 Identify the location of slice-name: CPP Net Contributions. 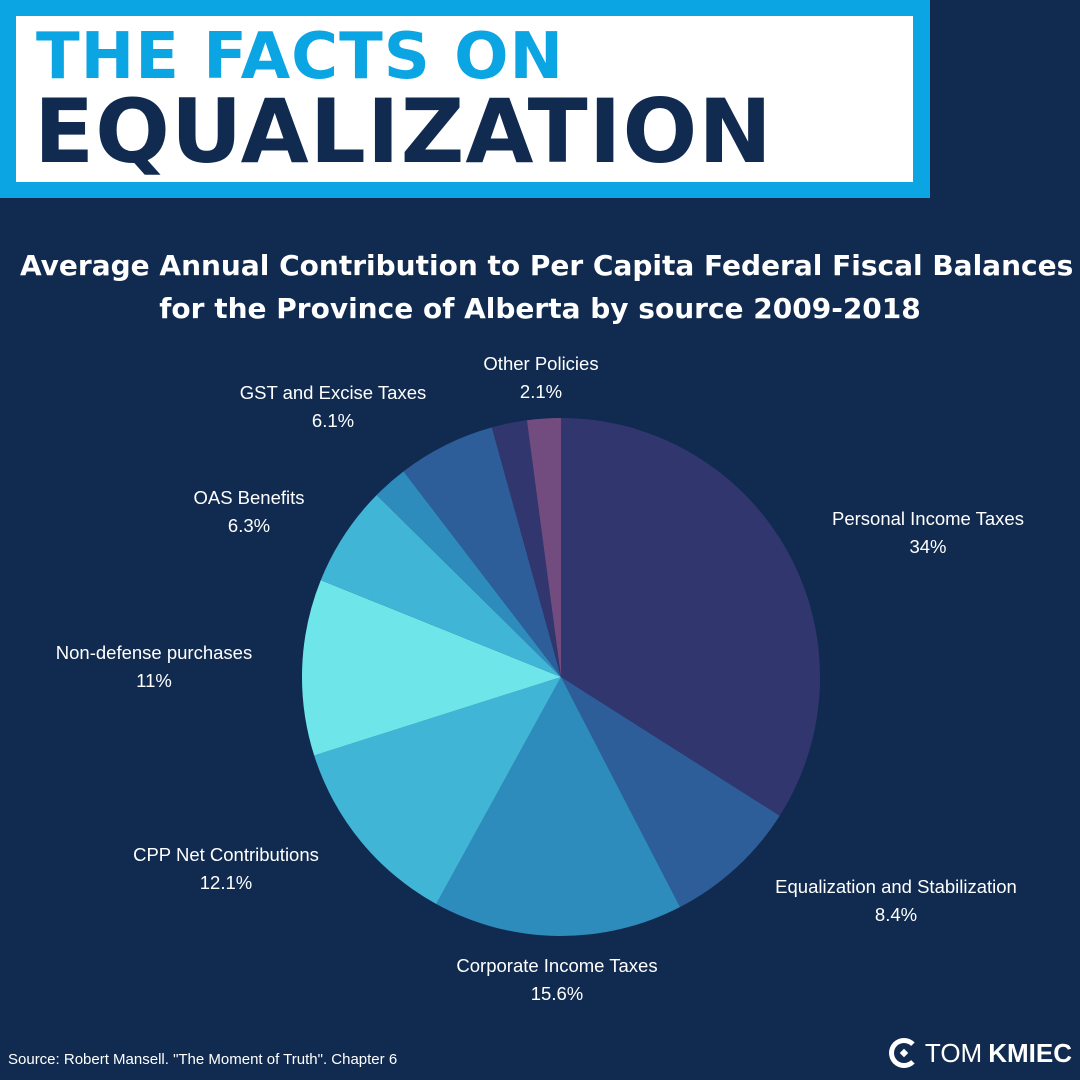
(226, 854).